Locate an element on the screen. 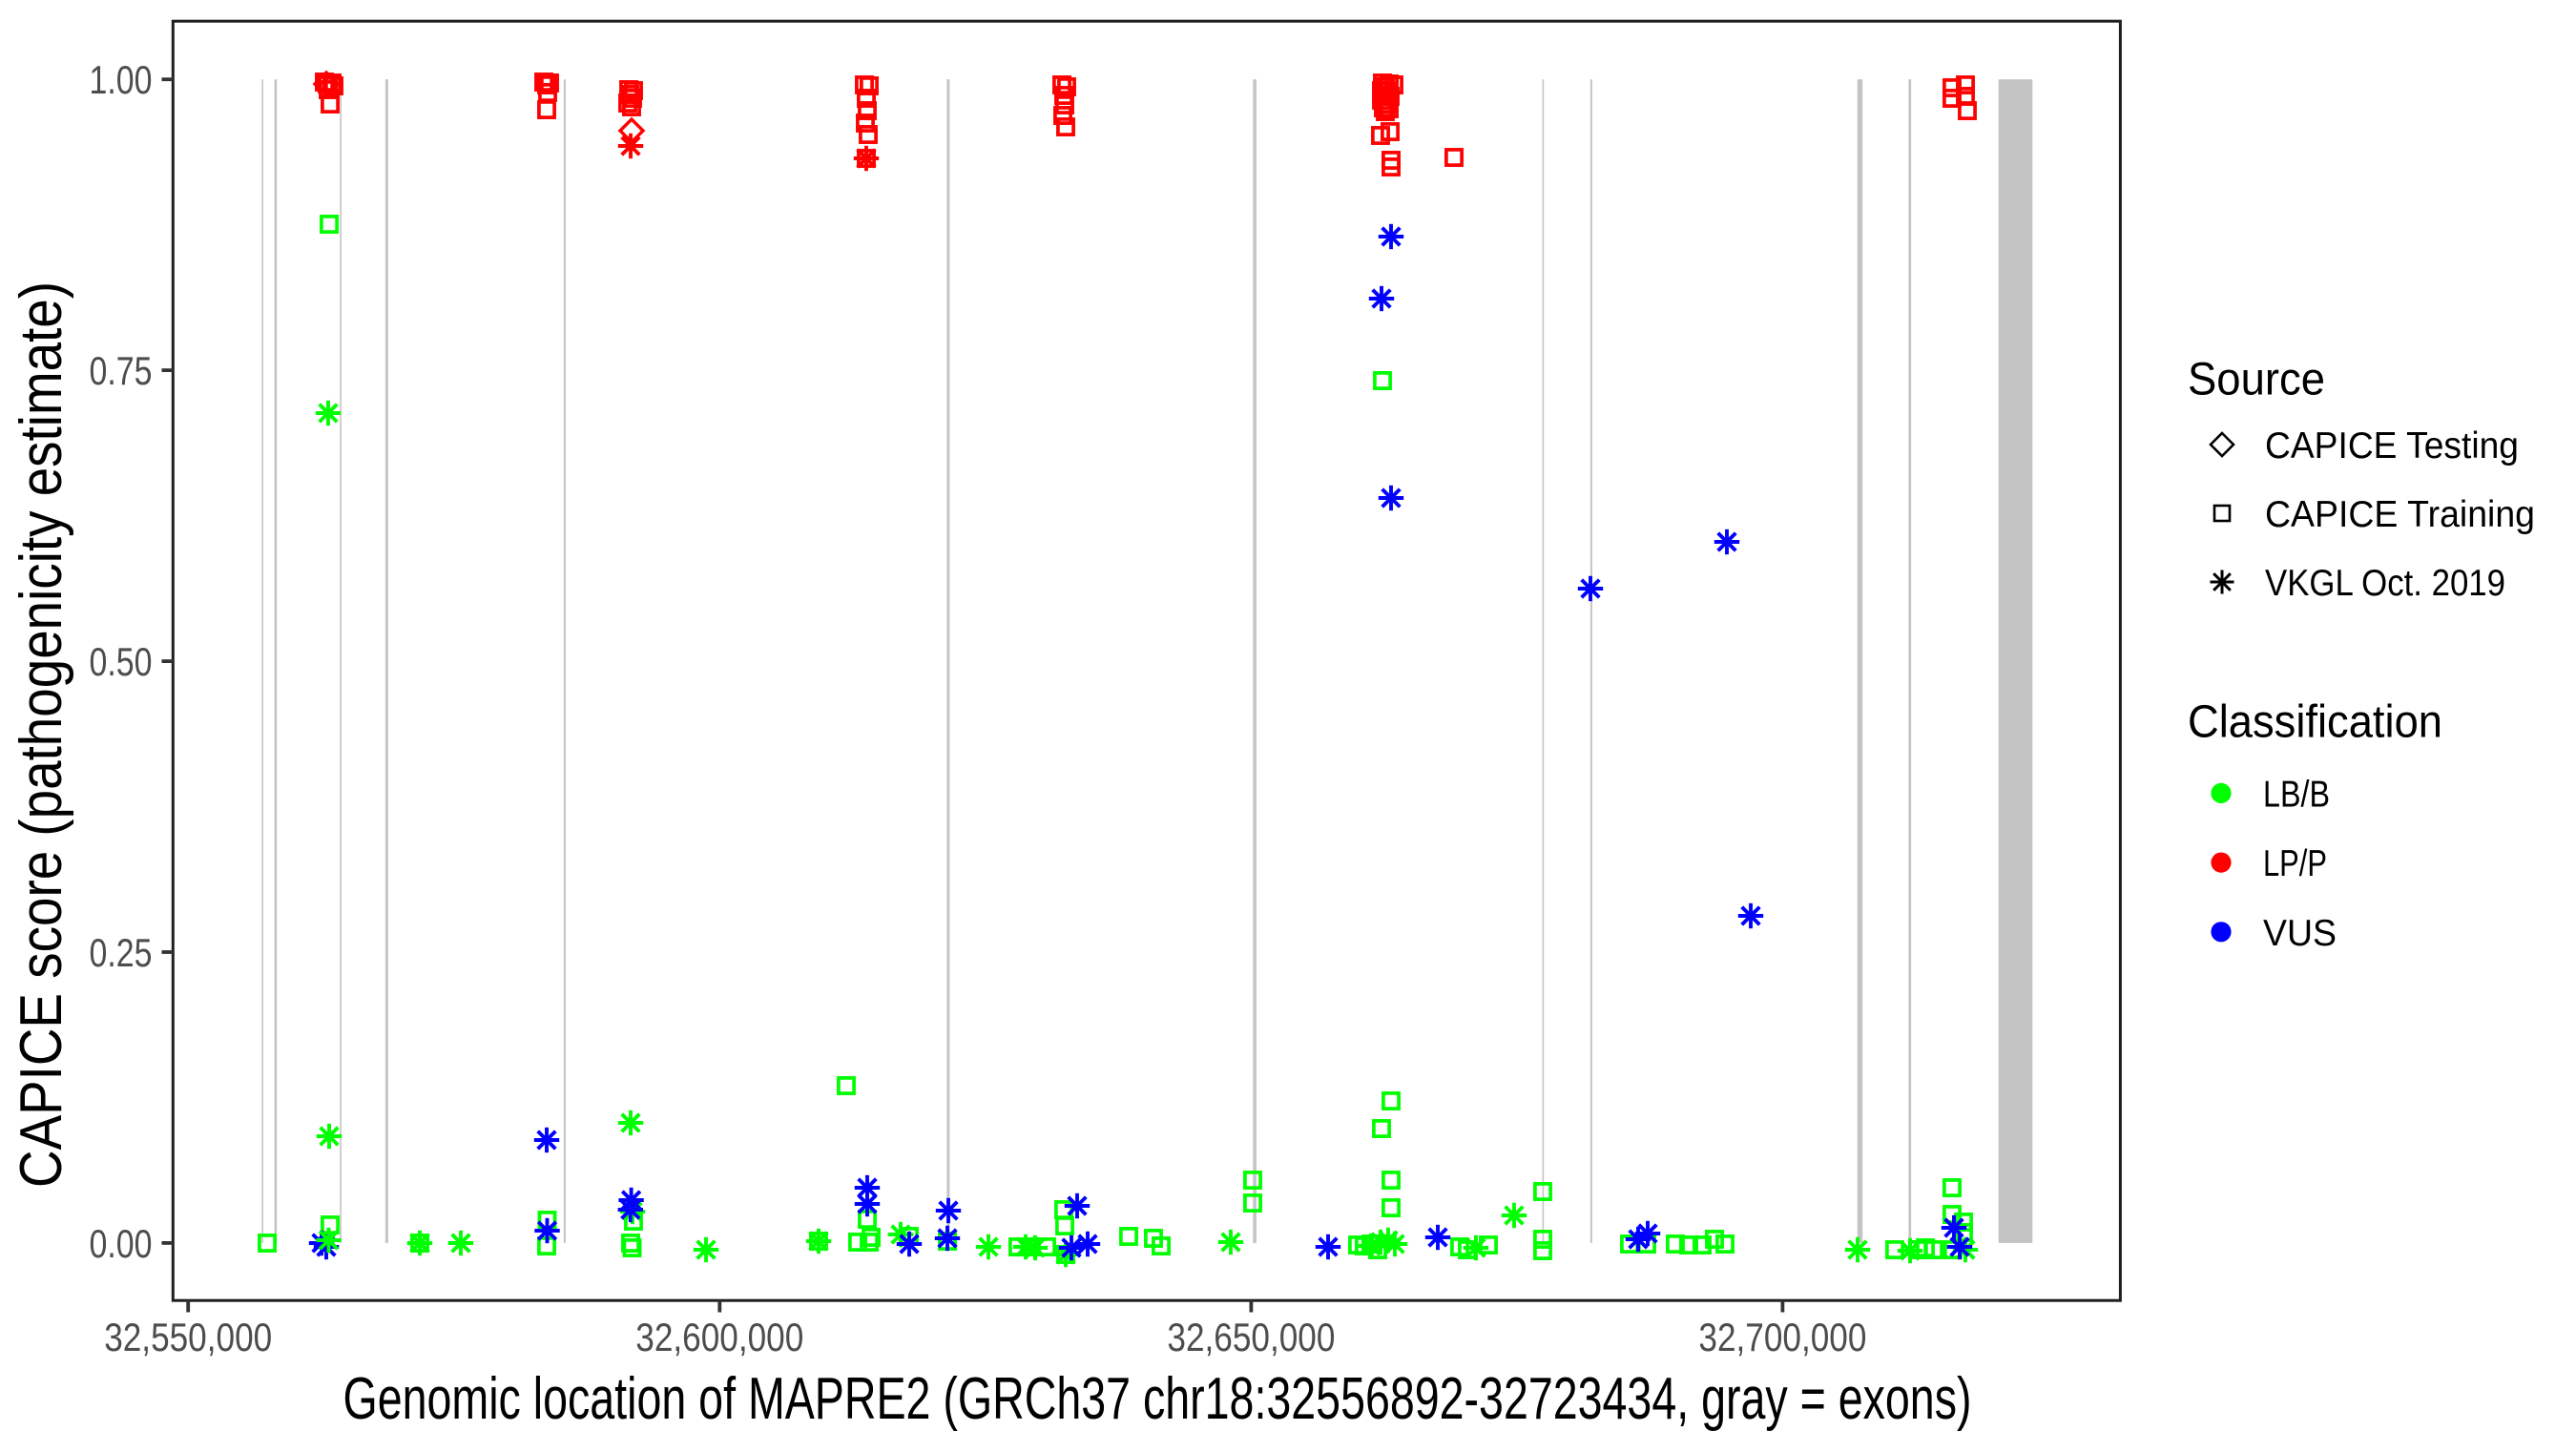 This screenshot has width=2576, height=1431. svg-text: 0.50 is located at coordinates (121, 661).